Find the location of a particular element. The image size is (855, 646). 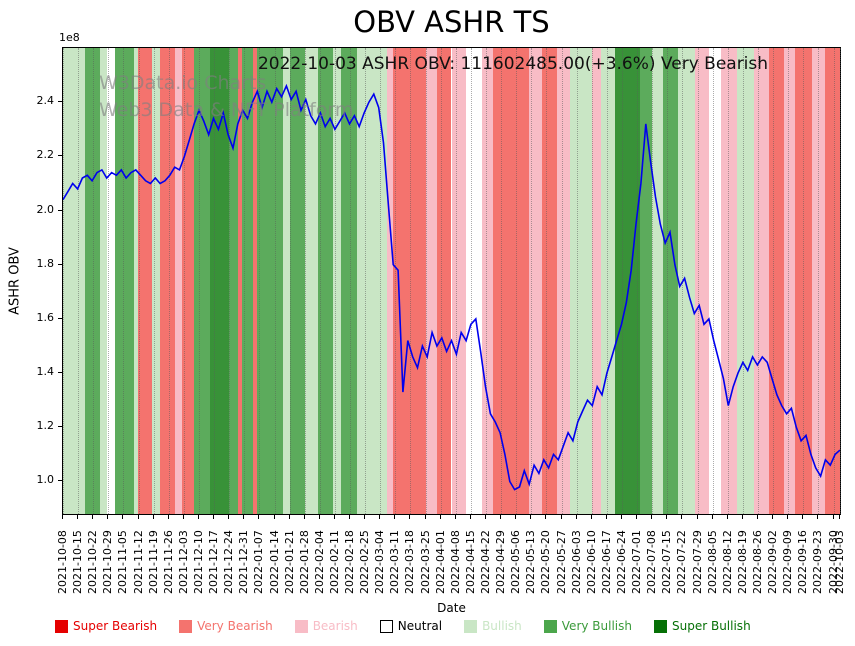

x-tick-label: 2022-07-29 is located at coordinates (697, 562).